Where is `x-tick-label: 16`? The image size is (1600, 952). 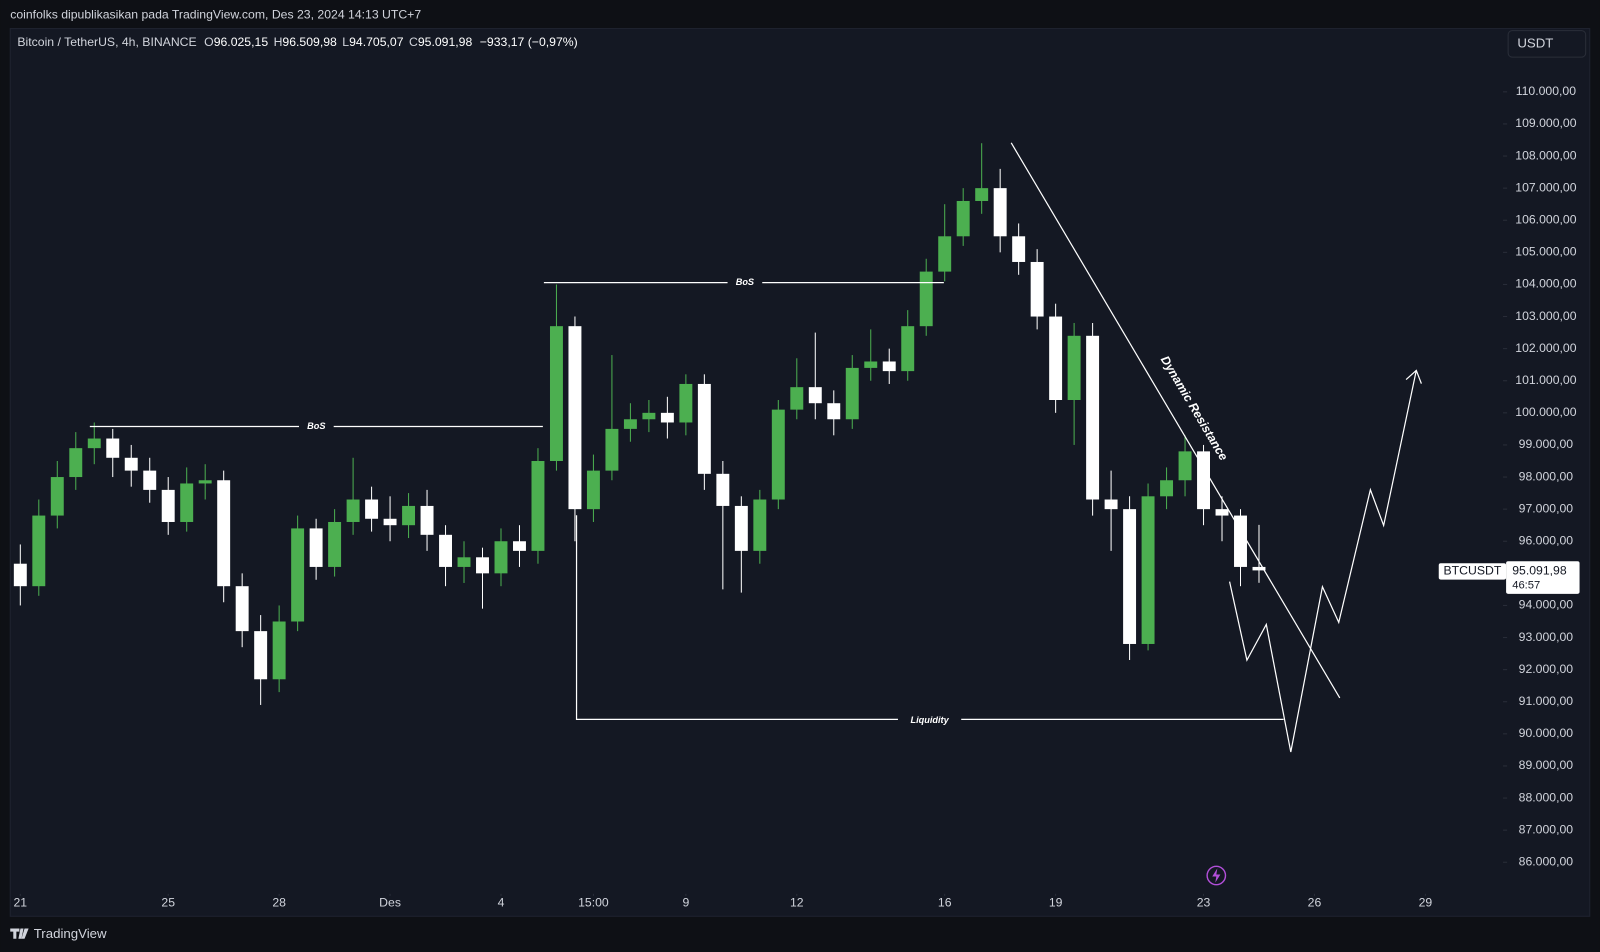 x-tick-label: 16 is located at coordinates (945, 902).